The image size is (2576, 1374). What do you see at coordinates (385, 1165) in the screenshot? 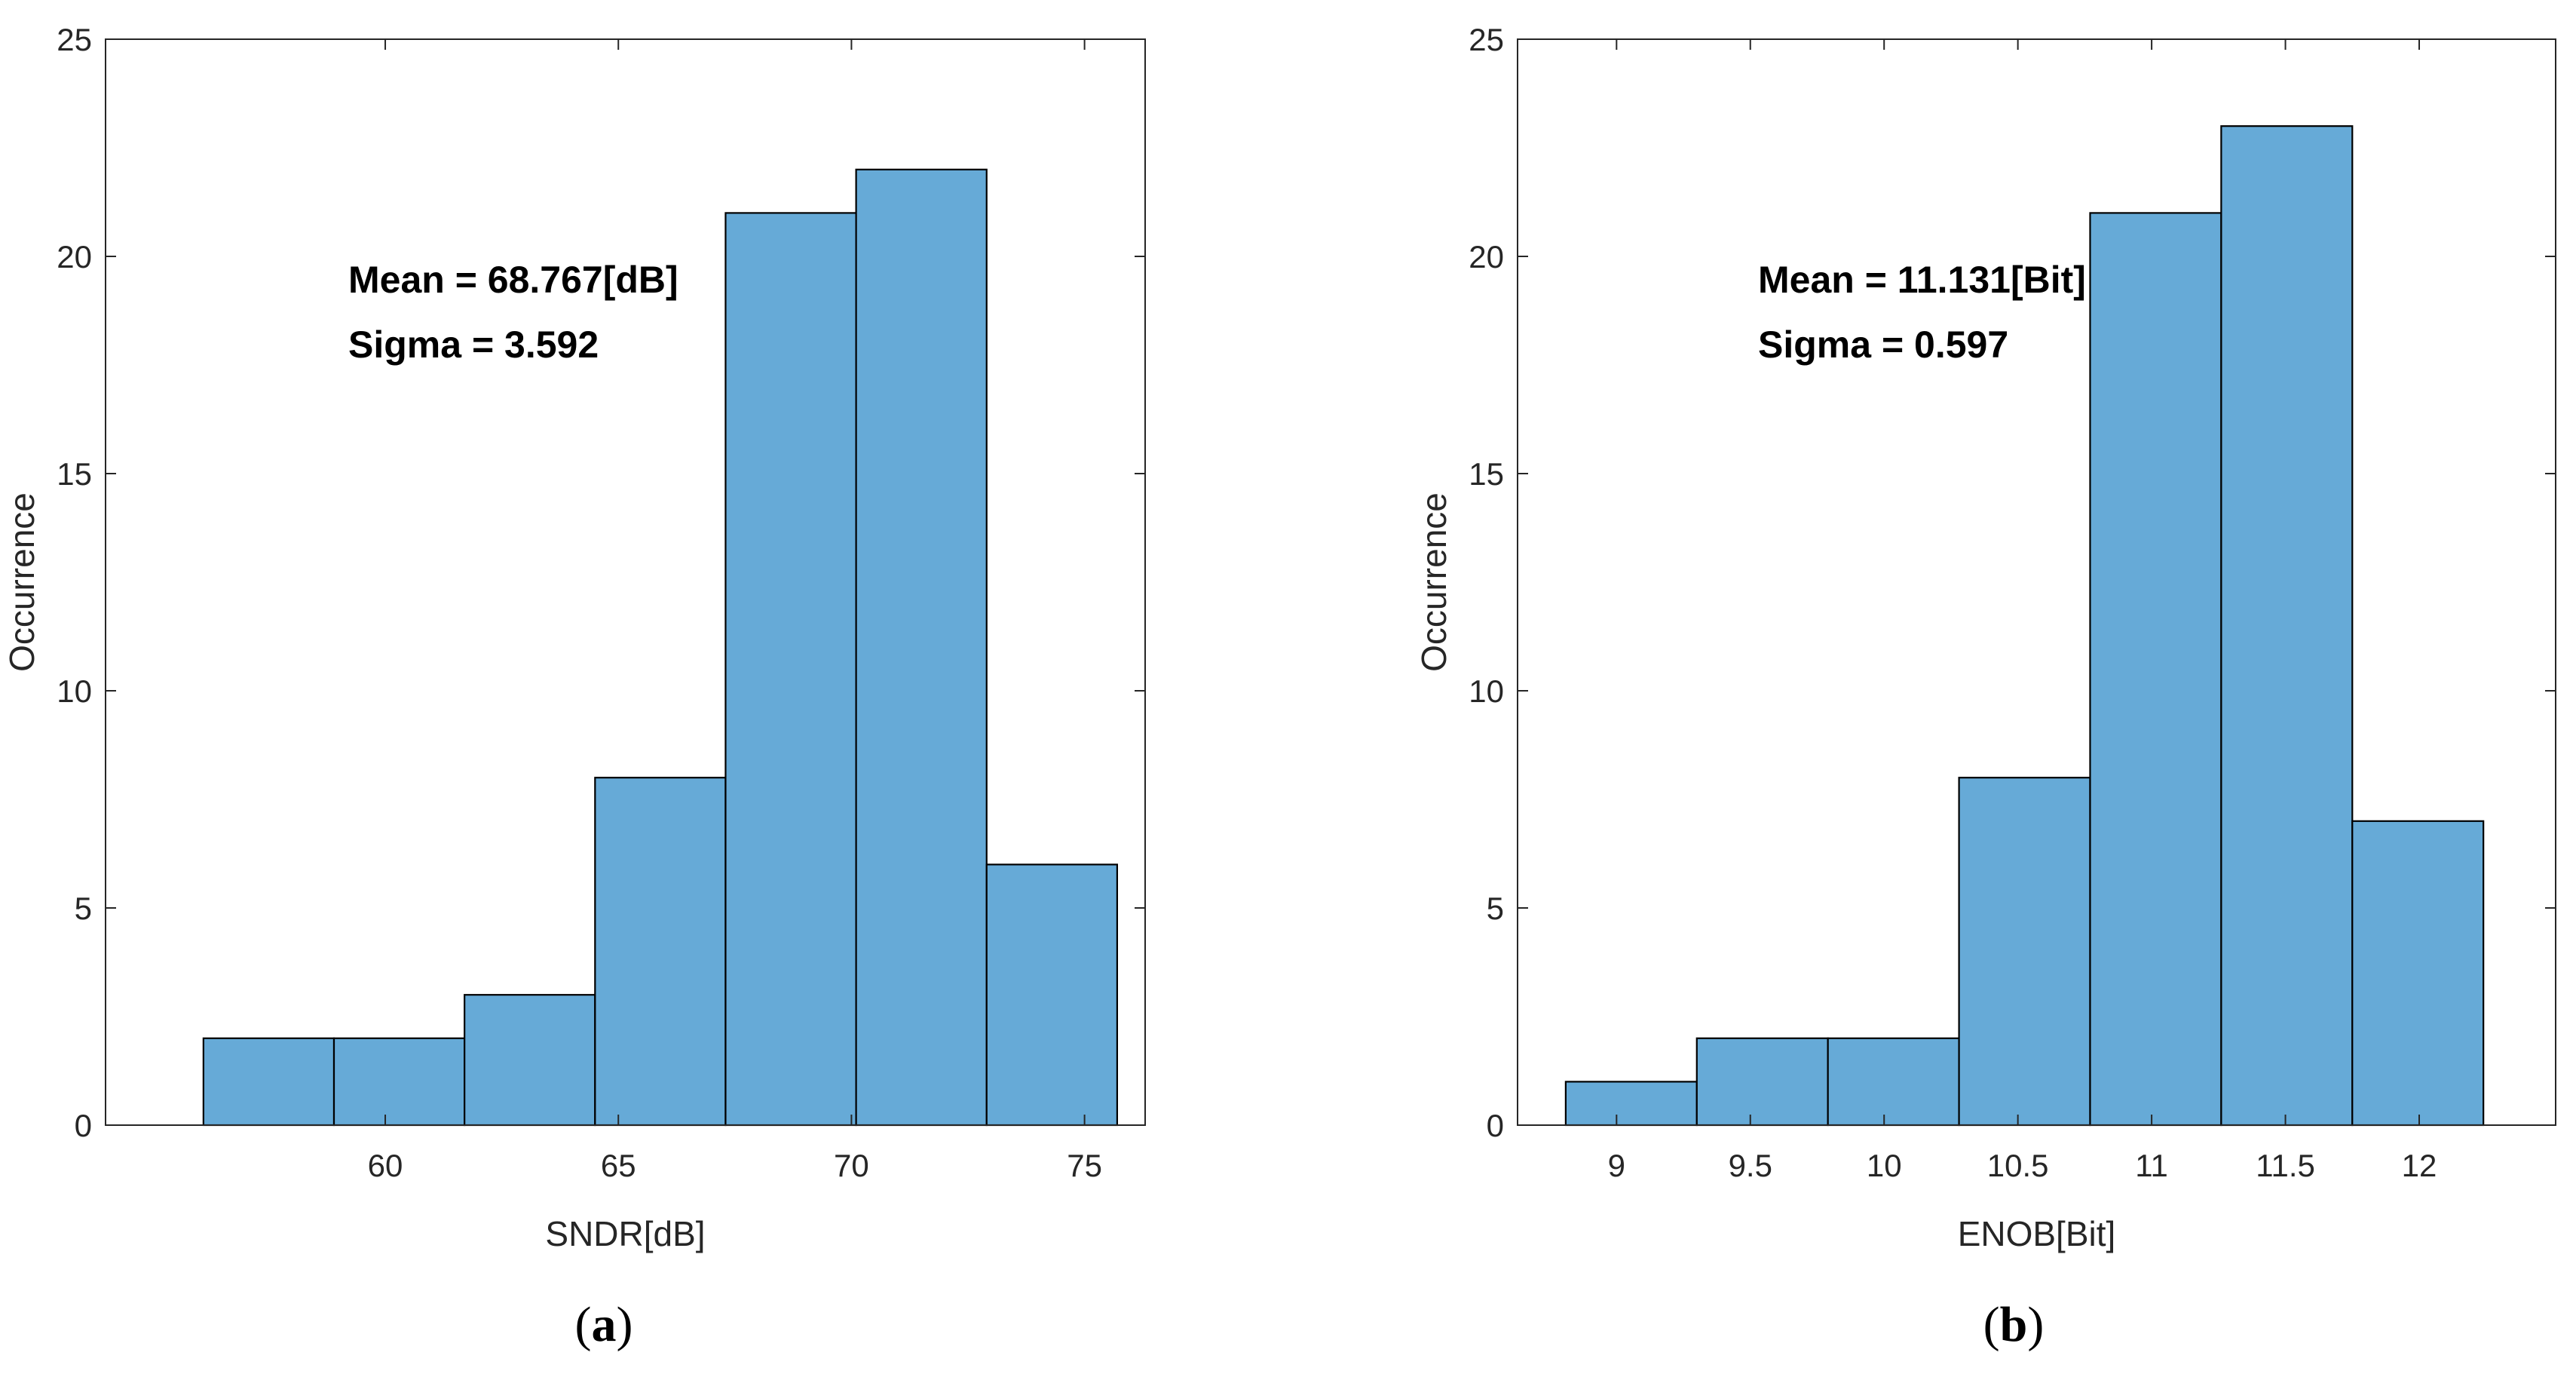
I see `panel-a-xtick-label-0: 60` at bounding box center [385, 1165].